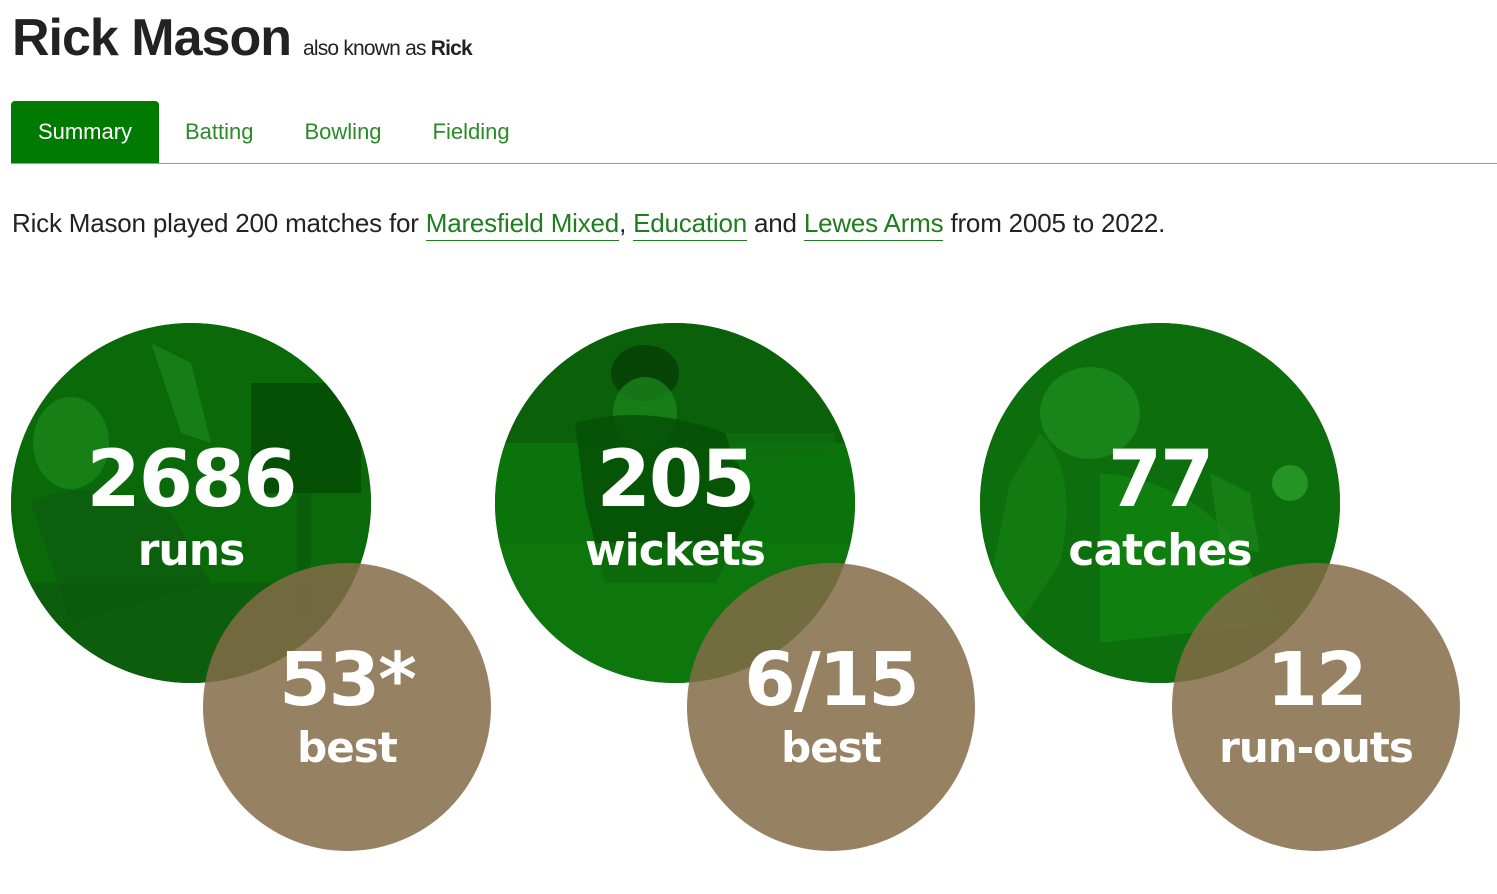 This screenshot has width=1497, height=894. I want to click on team-link-maresfield-mixed: Maresfield Mixed, so click(522, 224).